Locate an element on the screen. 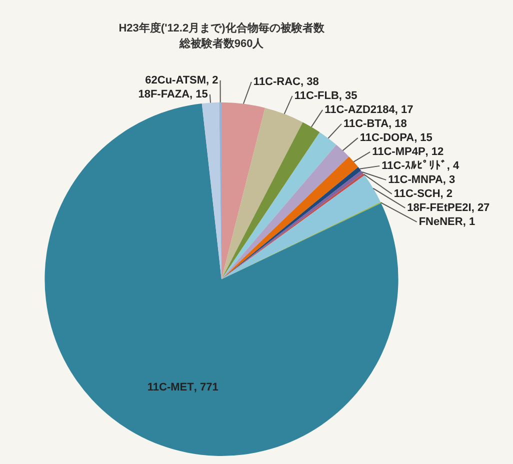 The image size is (513, 464). slice-label: 62Cu-ATSM is located at coordinates (175, 80).